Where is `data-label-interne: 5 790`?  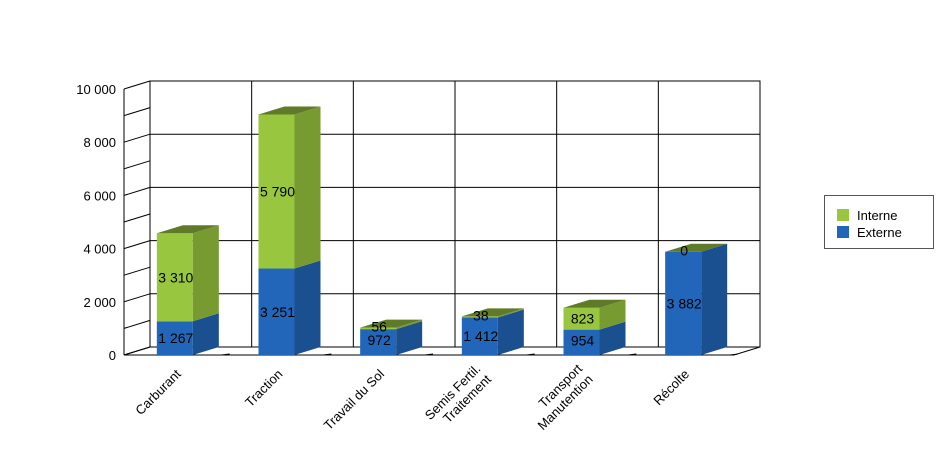 data-label-interne: 5 790 is located at coordinates (277, 192).